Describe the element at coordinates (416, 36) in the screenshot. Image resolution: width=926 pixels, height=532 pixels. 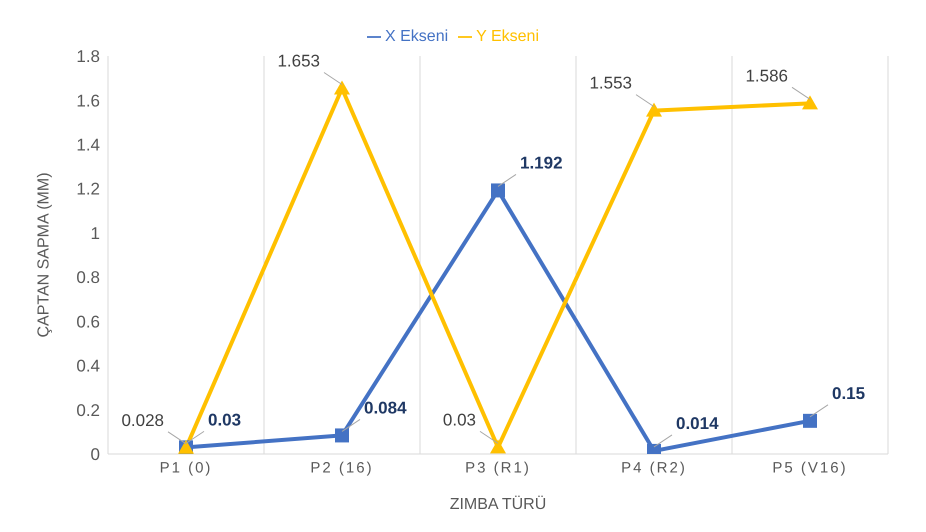
I see `legend-label: X Ekseni` at that location.